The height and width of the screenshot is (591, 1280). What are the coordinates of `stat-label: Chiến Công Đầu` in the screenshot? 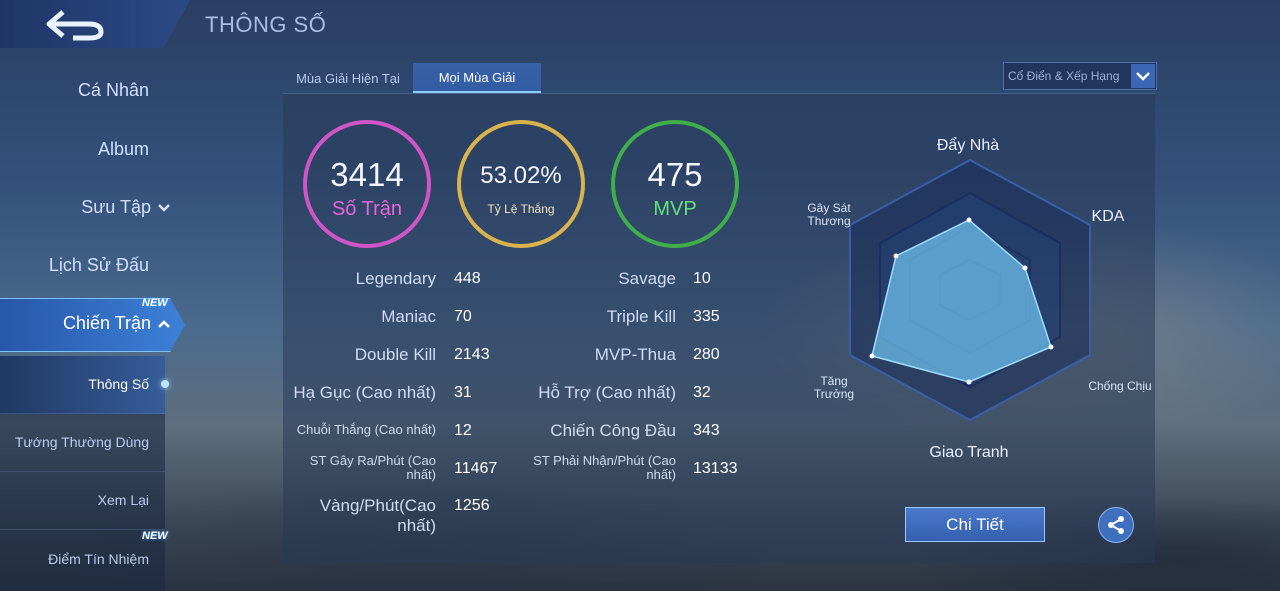 It's located at (613, 430).